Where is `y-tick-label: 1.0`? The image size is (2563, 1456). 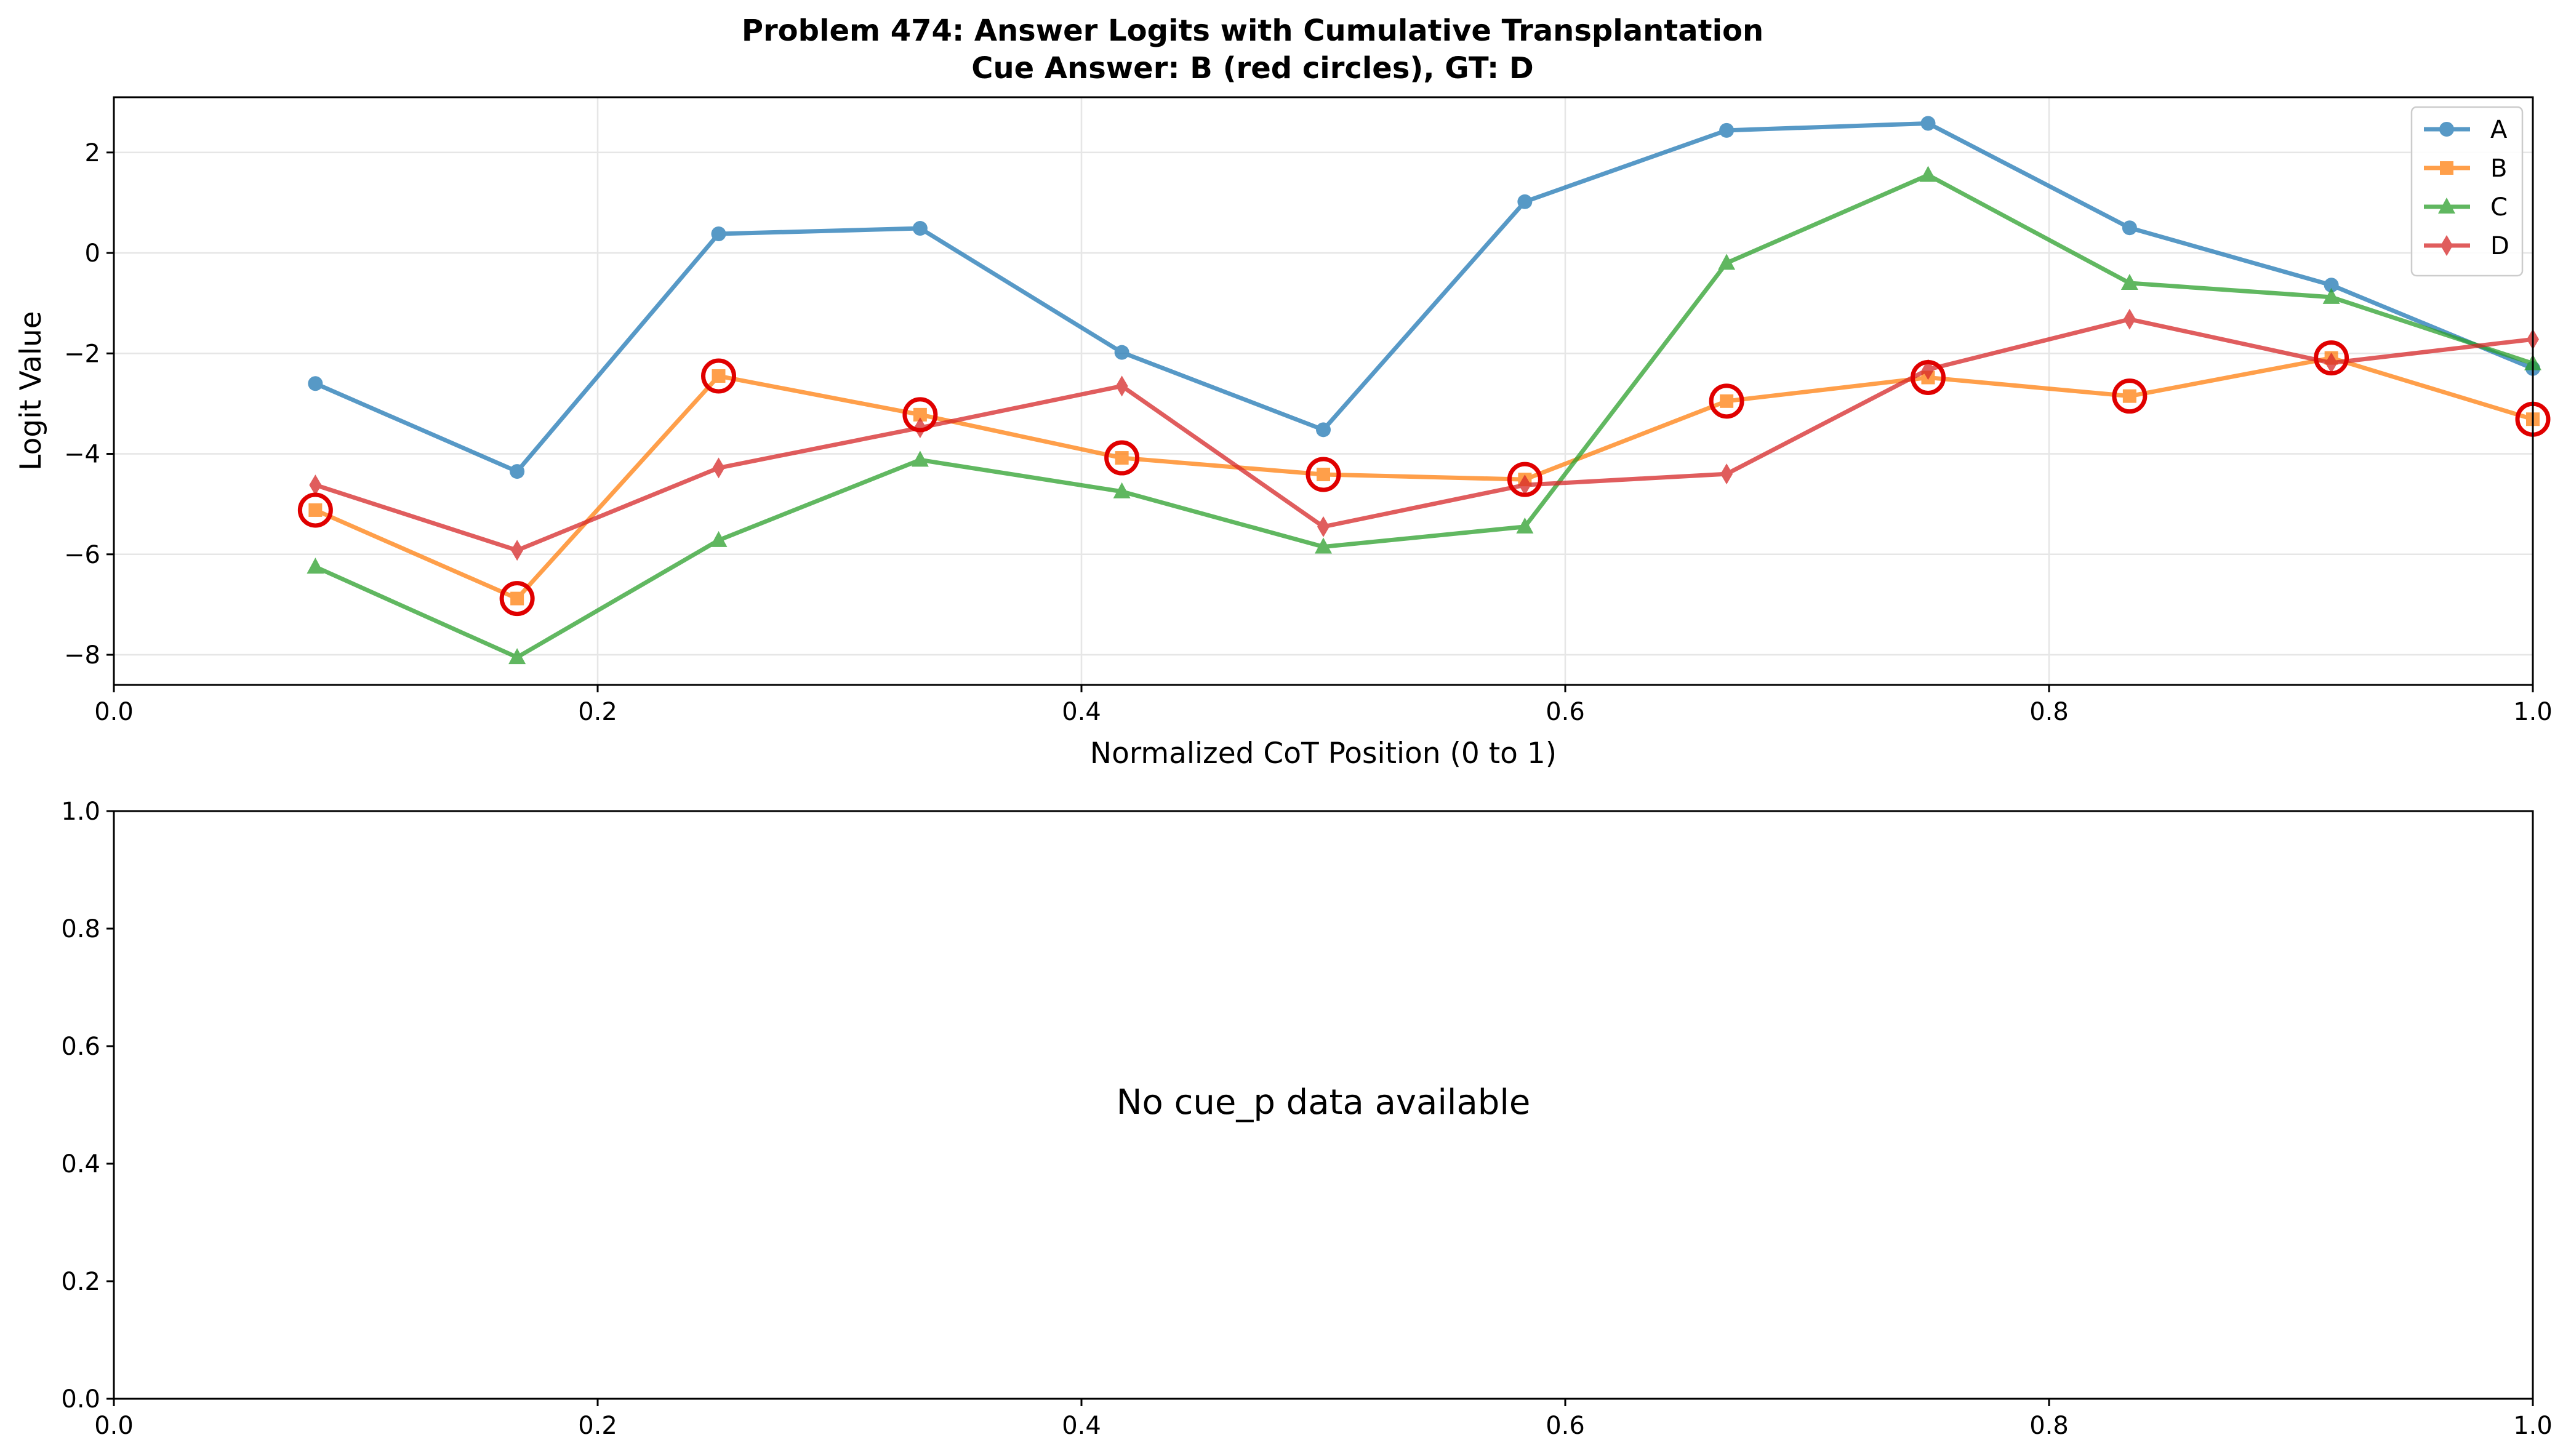 y-tick-label: 1.0 is located at coordinates (80, 812).